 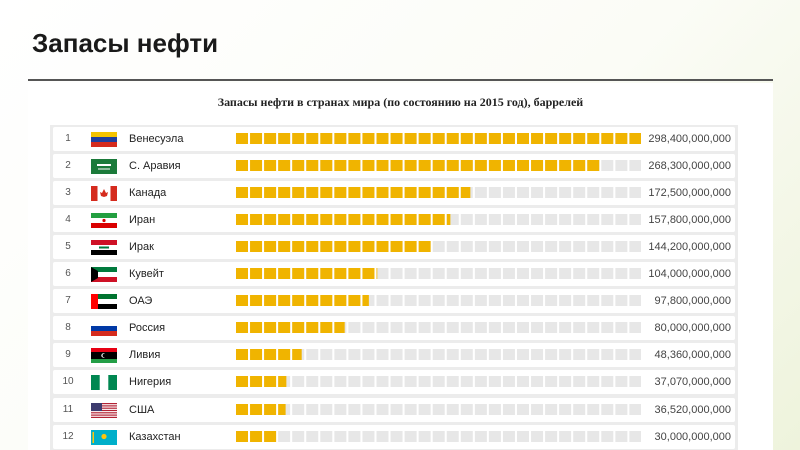 I want to click on rank-label: 2, so click(x=68, y=166).